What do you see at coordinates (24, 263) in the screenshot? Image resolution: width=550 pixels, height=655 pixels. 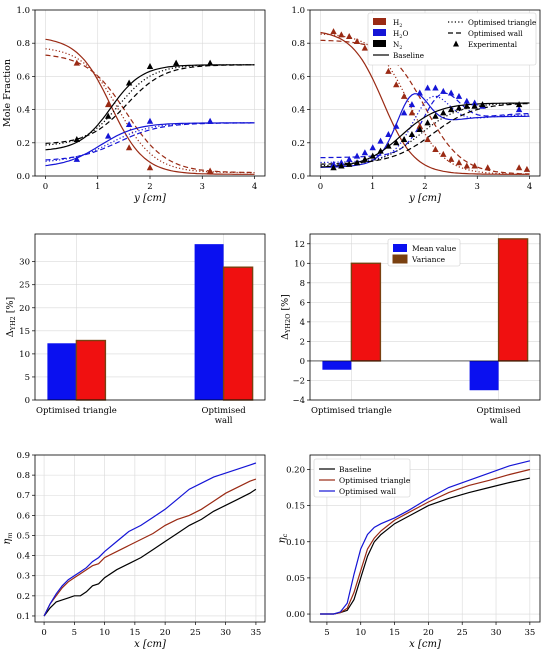 I see `y-tick-label: 30` at bounding box center [24, 263].